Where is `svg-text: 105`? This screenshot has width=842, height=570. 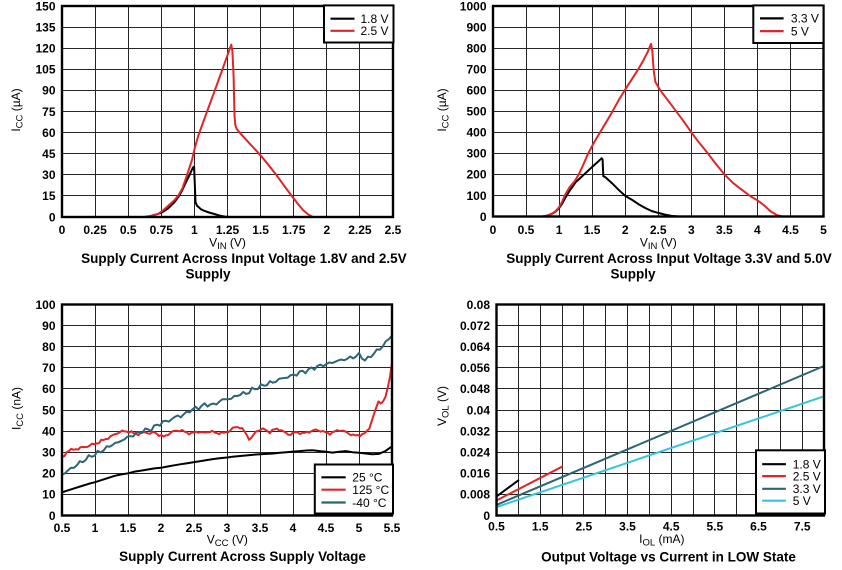 svg-text: 105 is located at coordinates (45, 70).